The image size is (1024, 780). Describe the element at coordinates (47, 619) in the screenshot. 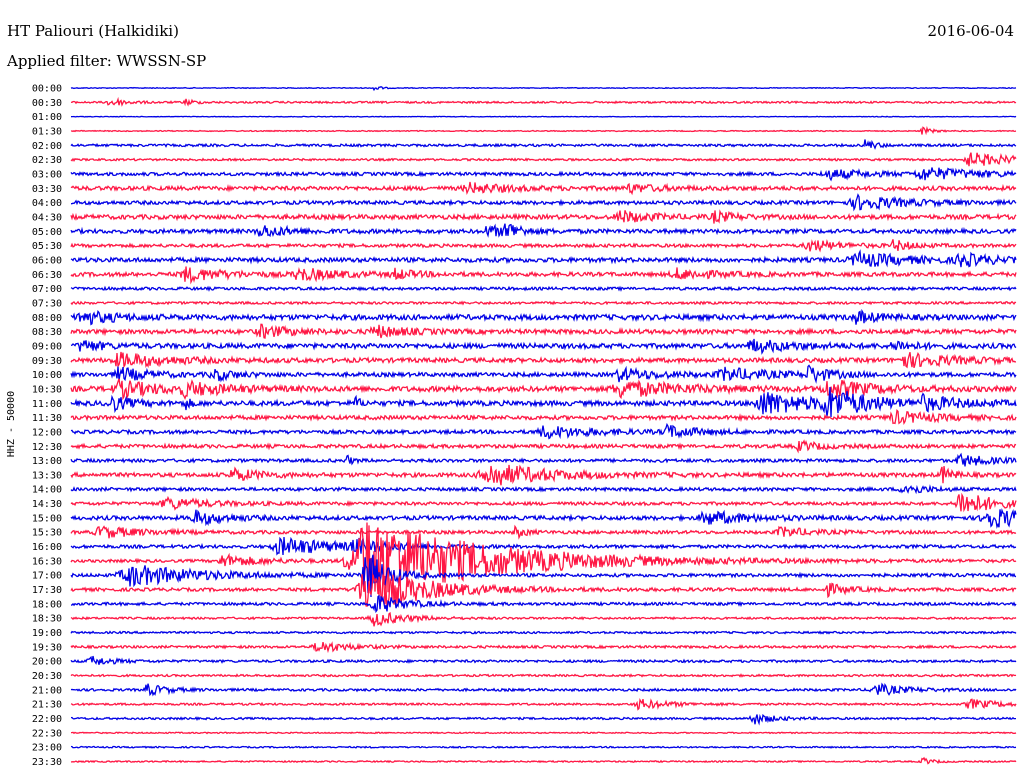

I see `time-label: 18:30` at that location.